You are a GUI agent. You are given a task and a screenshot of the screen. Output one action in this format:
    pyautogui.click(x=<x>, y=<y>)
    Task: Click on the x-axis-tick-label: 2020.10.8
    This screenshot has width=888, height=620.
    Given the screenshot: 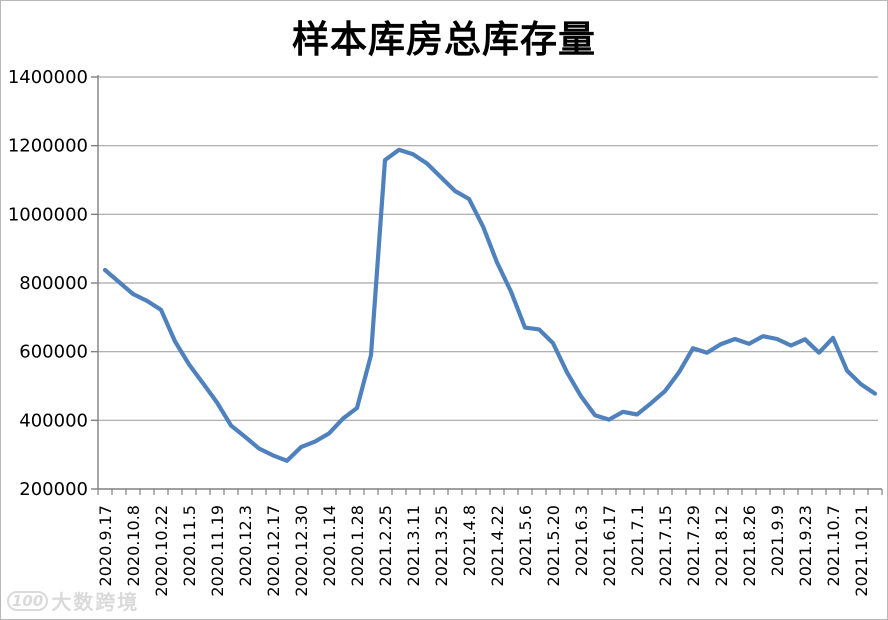 What is the action you would take?
    pyautogui.click(x=133, y=545)
    